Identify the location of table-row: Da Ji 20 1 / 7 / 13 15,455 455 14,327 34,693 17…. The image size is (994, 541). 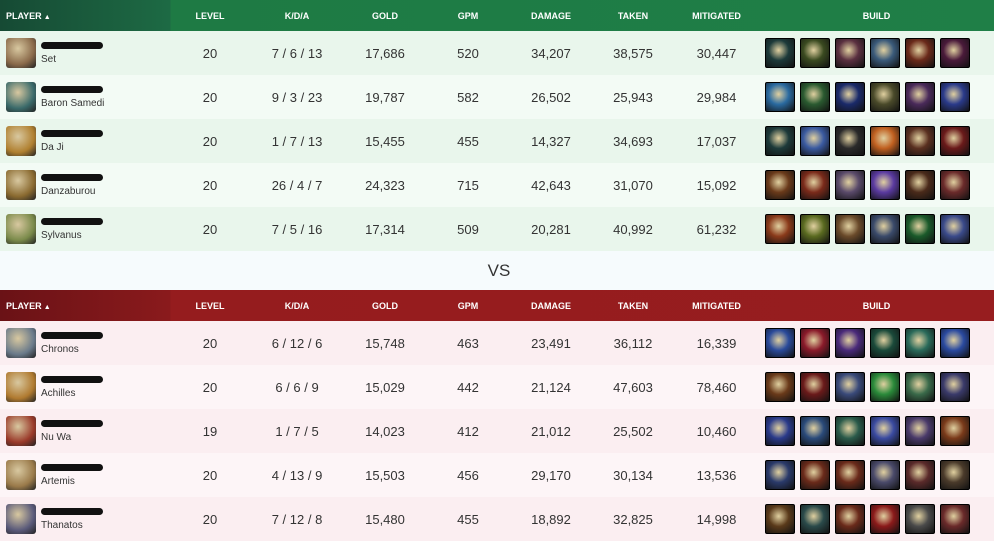
(497, 141).